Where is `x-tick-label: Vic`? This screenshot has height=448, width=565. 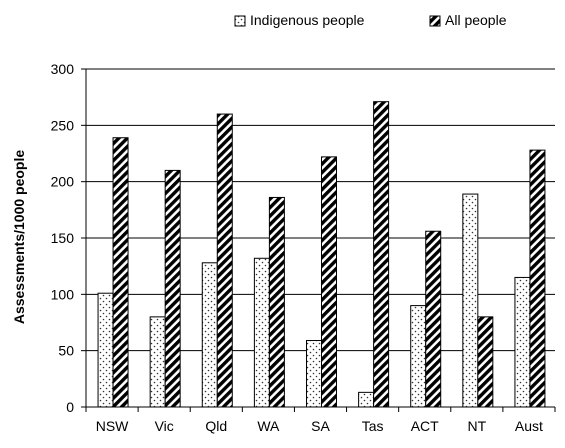
x-tick-label: Vic is located at coordinates (164, 426).